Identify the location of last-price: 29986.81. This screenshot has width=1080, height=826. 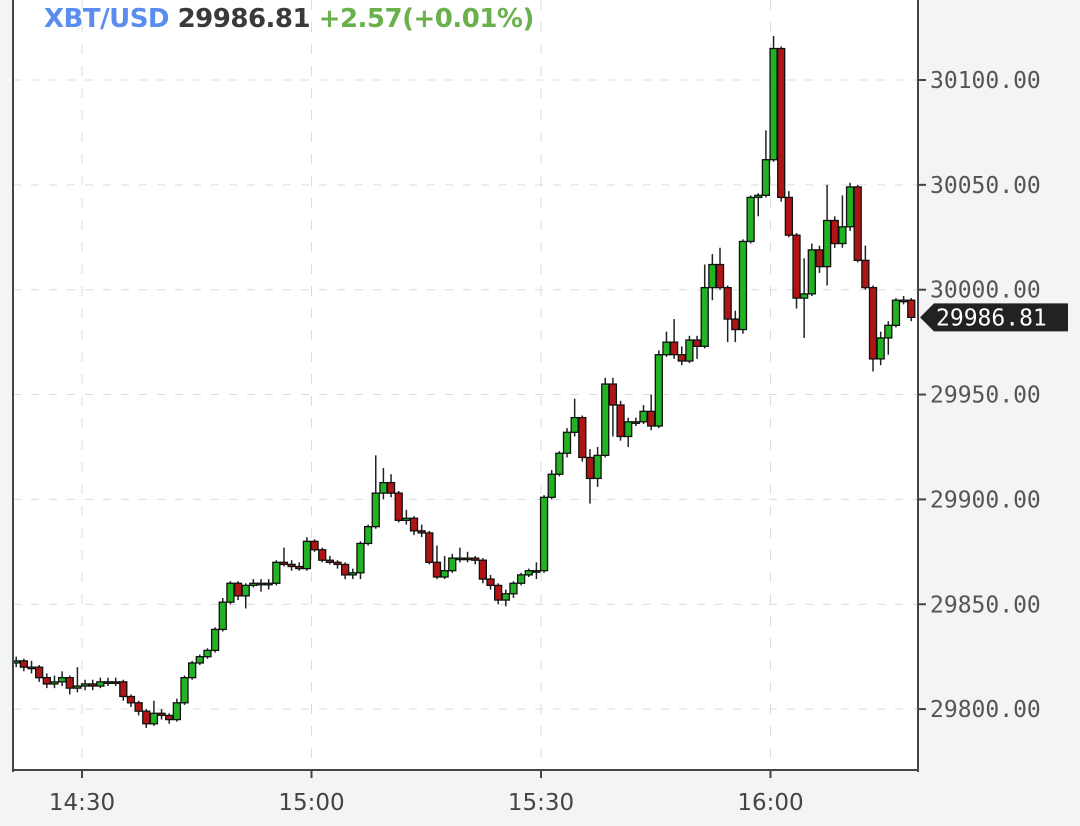
(244, 19).